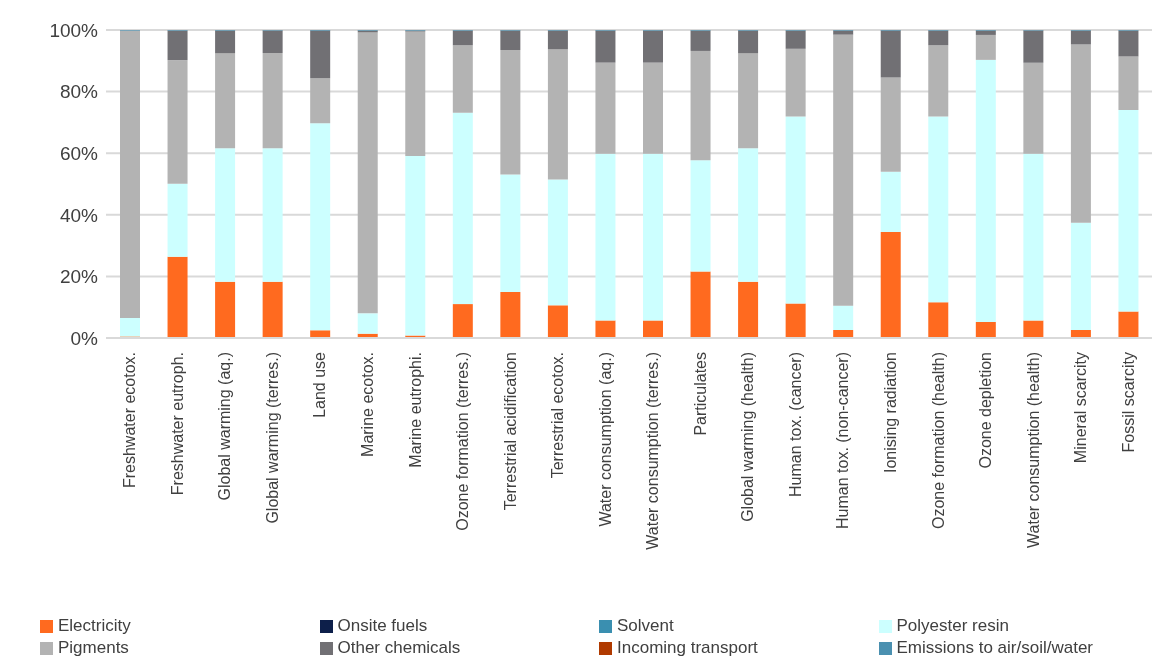  I want to click on x-tick-label: Ionising radiation, so click(890, 412).